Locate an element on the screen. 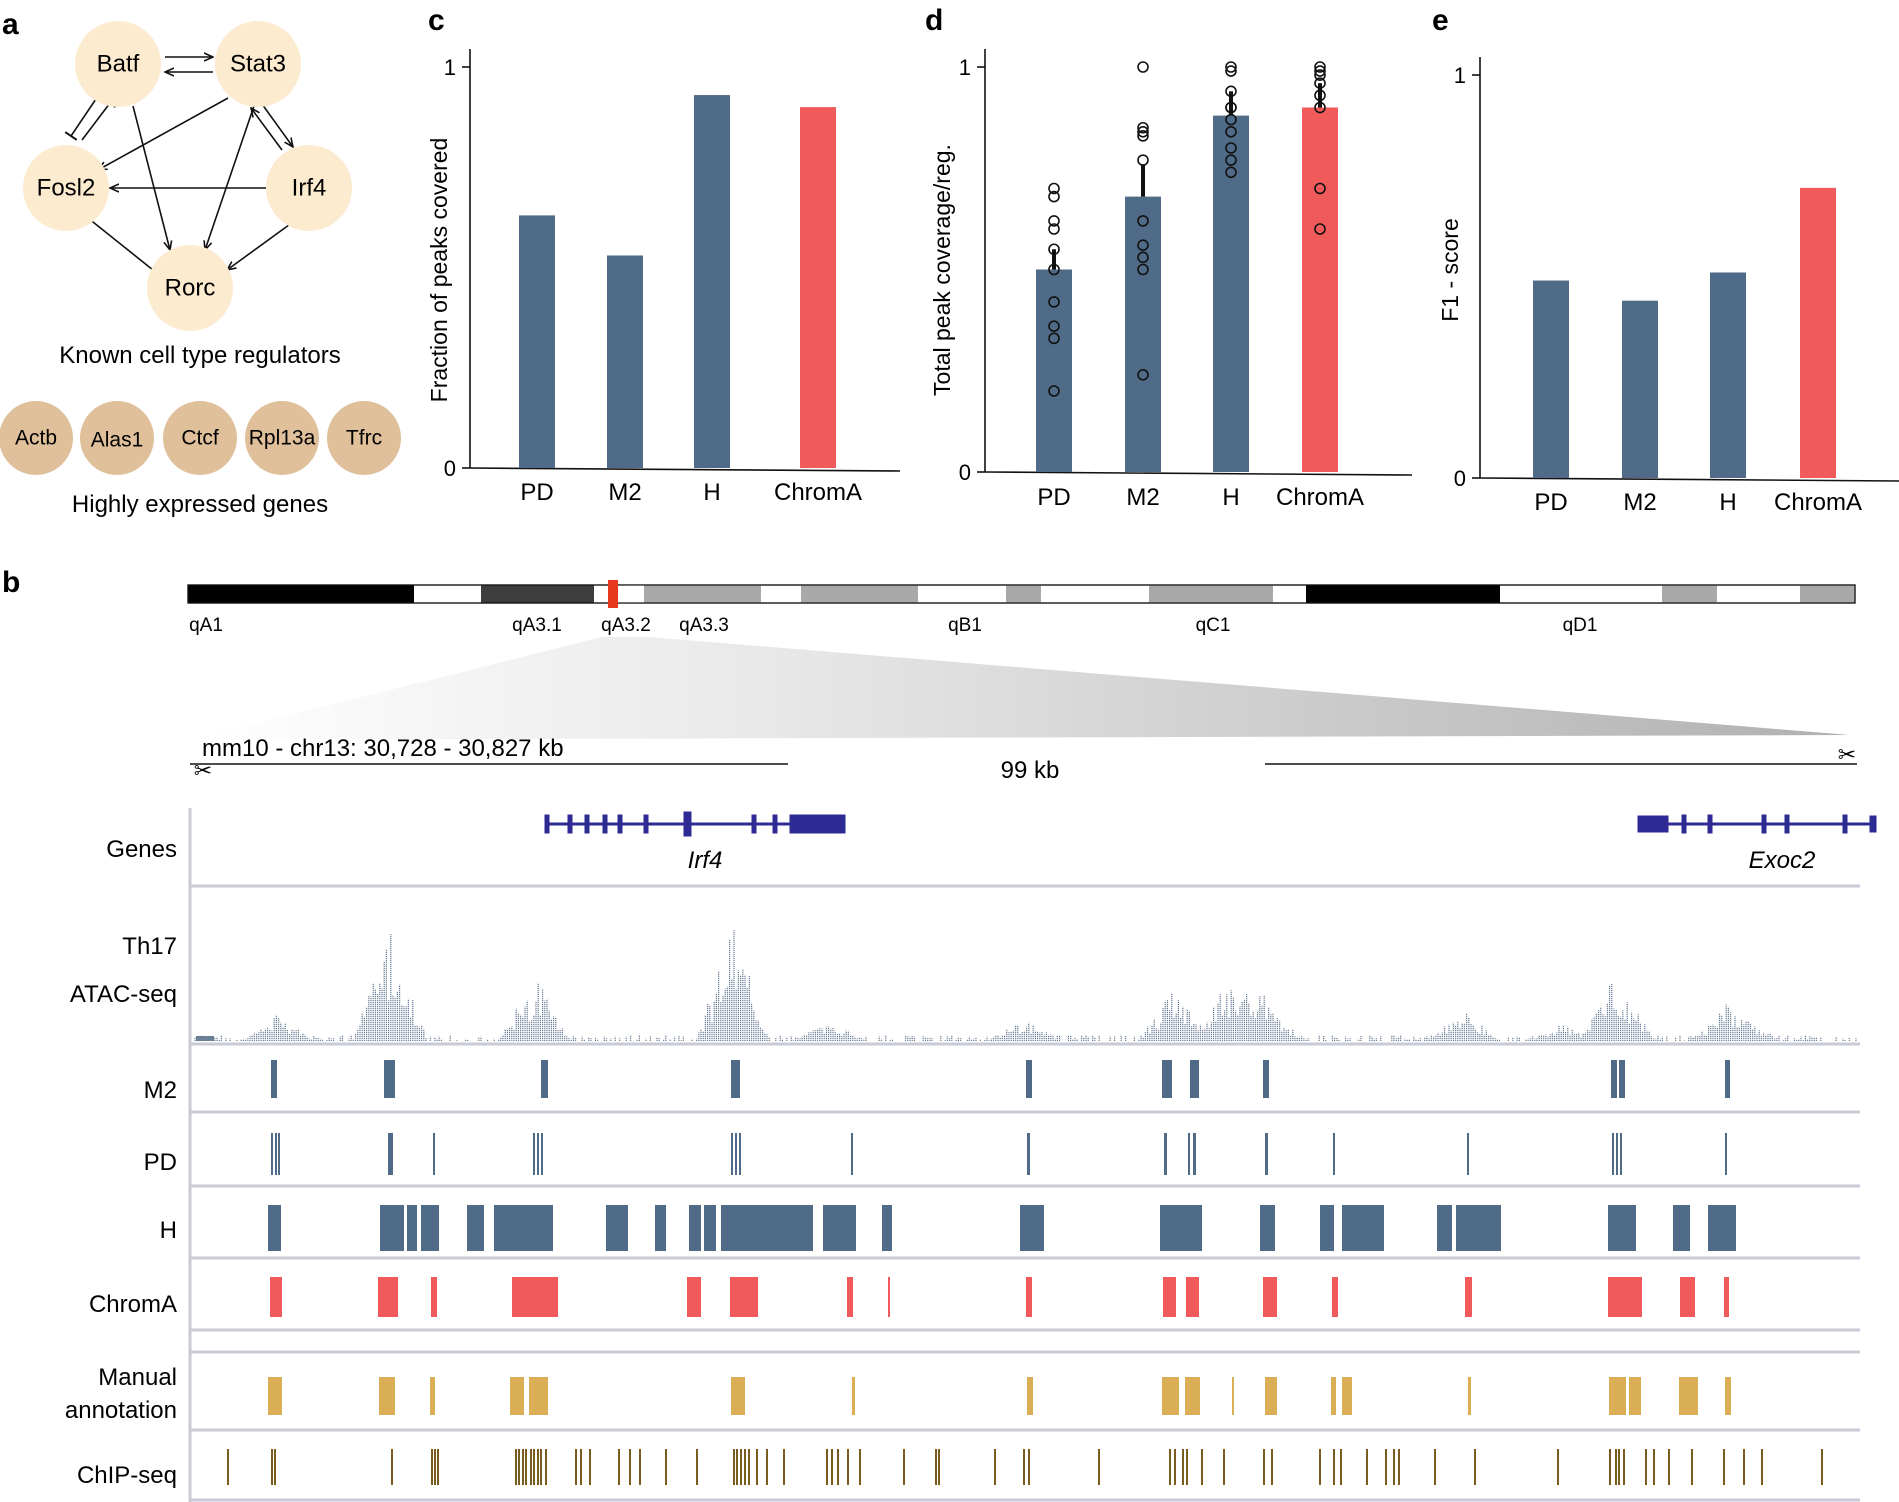  bar-chroma is located at coordinates (818, 287).